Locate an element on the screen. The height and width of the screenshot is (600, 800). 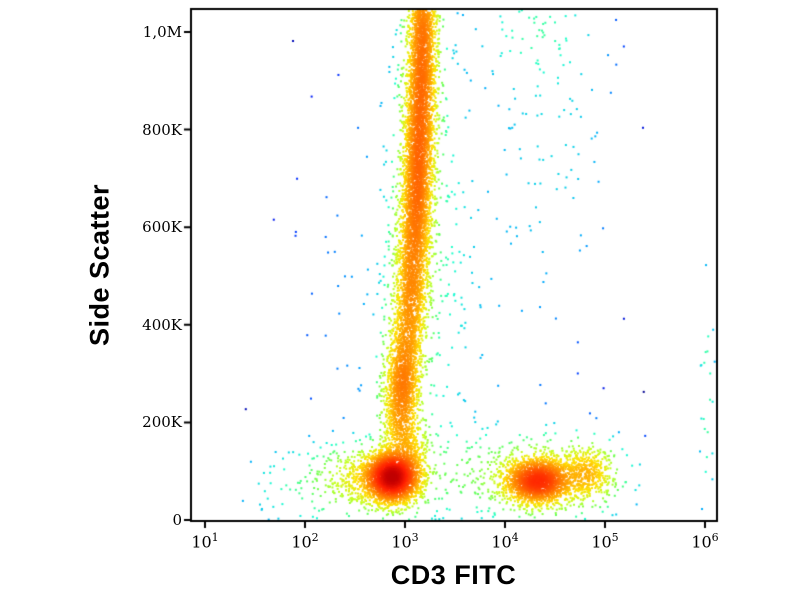
y-tick-label: 1,0M is located at coordinates (162, 32).